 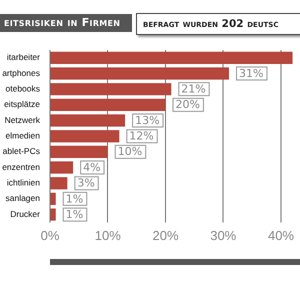 What do you see at coordinates (23, 135) in the screenshot?
I see `y-tick-label: elmedien` at bounding box center [23, 135].